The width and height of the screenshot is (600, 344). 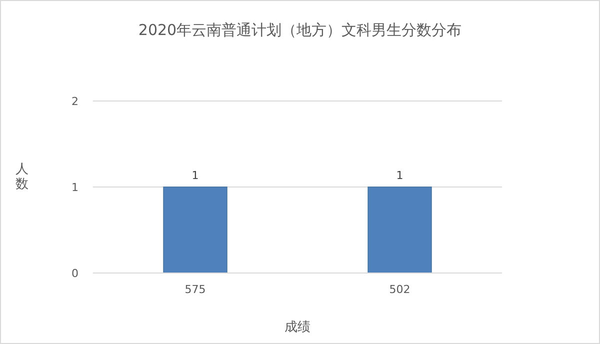 I want to click on x-axis-title: 成绩, so click(x=297, y=327).